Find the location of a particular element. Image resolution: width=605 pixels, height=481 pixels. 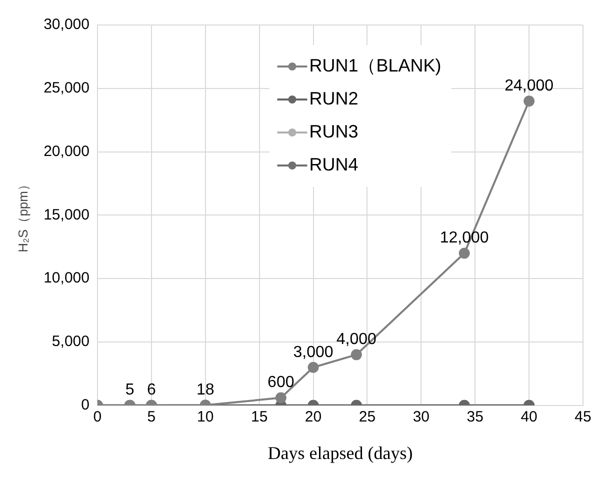

y-axis-title: H₂S（ppm） is located at coordinates (22, 215).